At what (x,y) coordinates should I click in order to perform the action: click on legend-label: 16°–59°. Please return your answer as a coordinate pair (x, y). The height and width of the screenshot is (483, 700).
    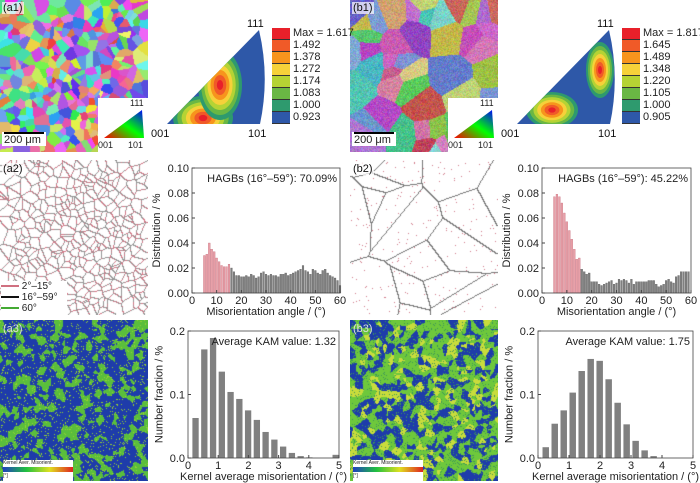
    Looking at the image, I should click on (39, 297).